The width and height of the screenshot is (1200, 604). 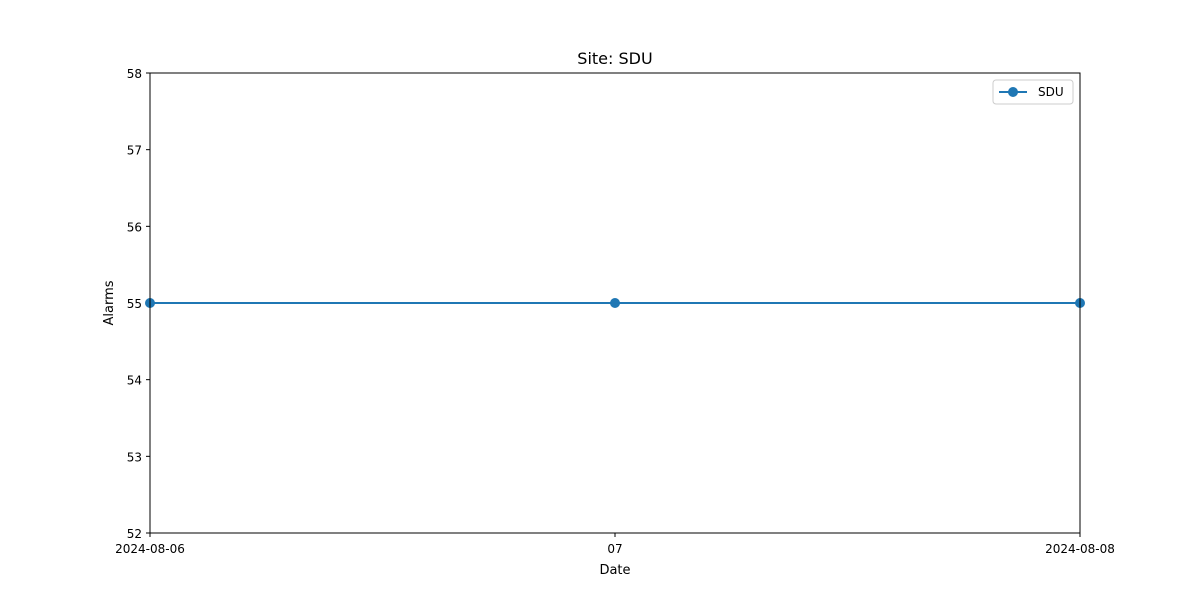 I want to click on y-axis-label: Alarms, so click(x=109, y=302).